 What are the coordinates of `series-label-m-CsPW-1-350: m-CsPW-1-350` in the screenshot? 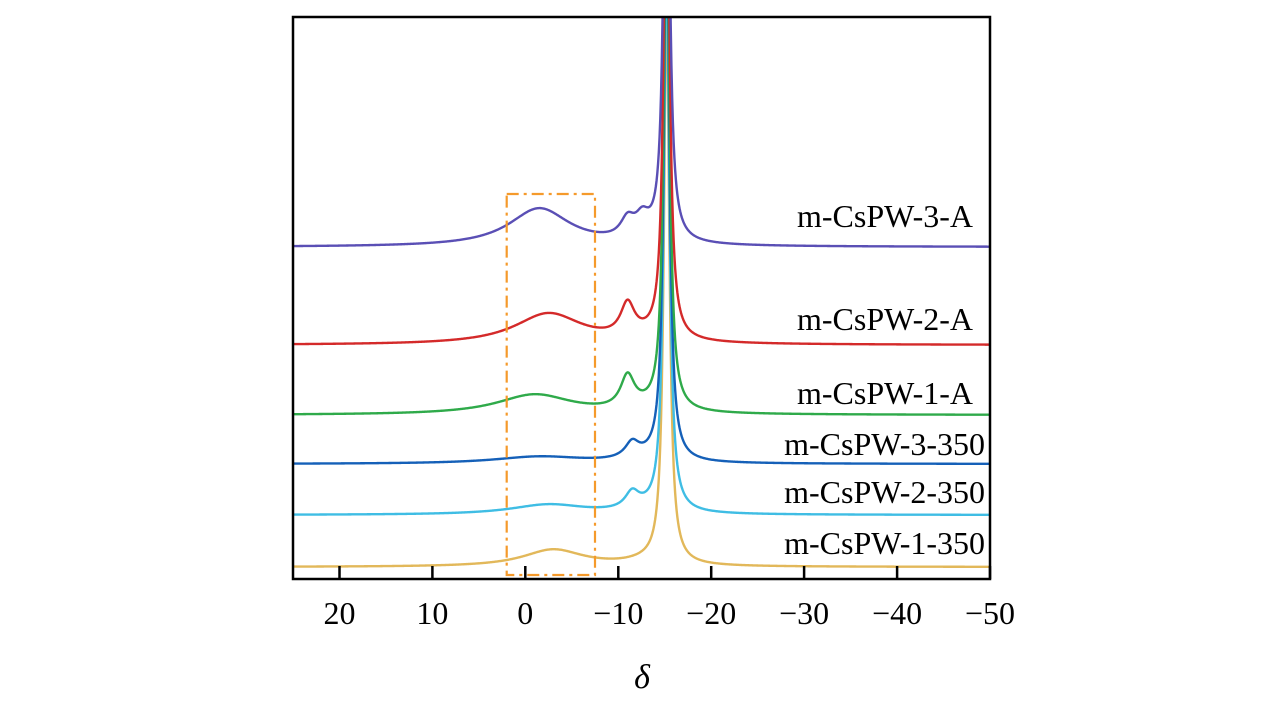 It's located at (884, 543).